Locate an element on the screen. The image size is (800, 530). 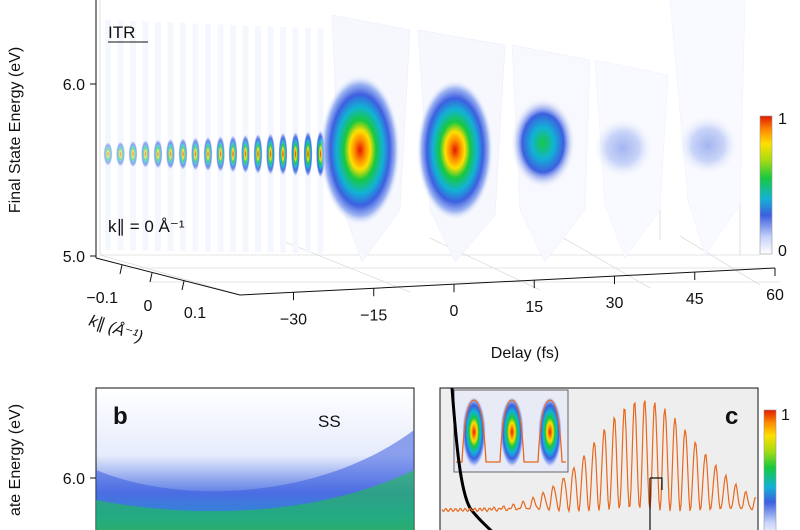
colorbar-a-min: 0 is located at coordinates (782, 251).